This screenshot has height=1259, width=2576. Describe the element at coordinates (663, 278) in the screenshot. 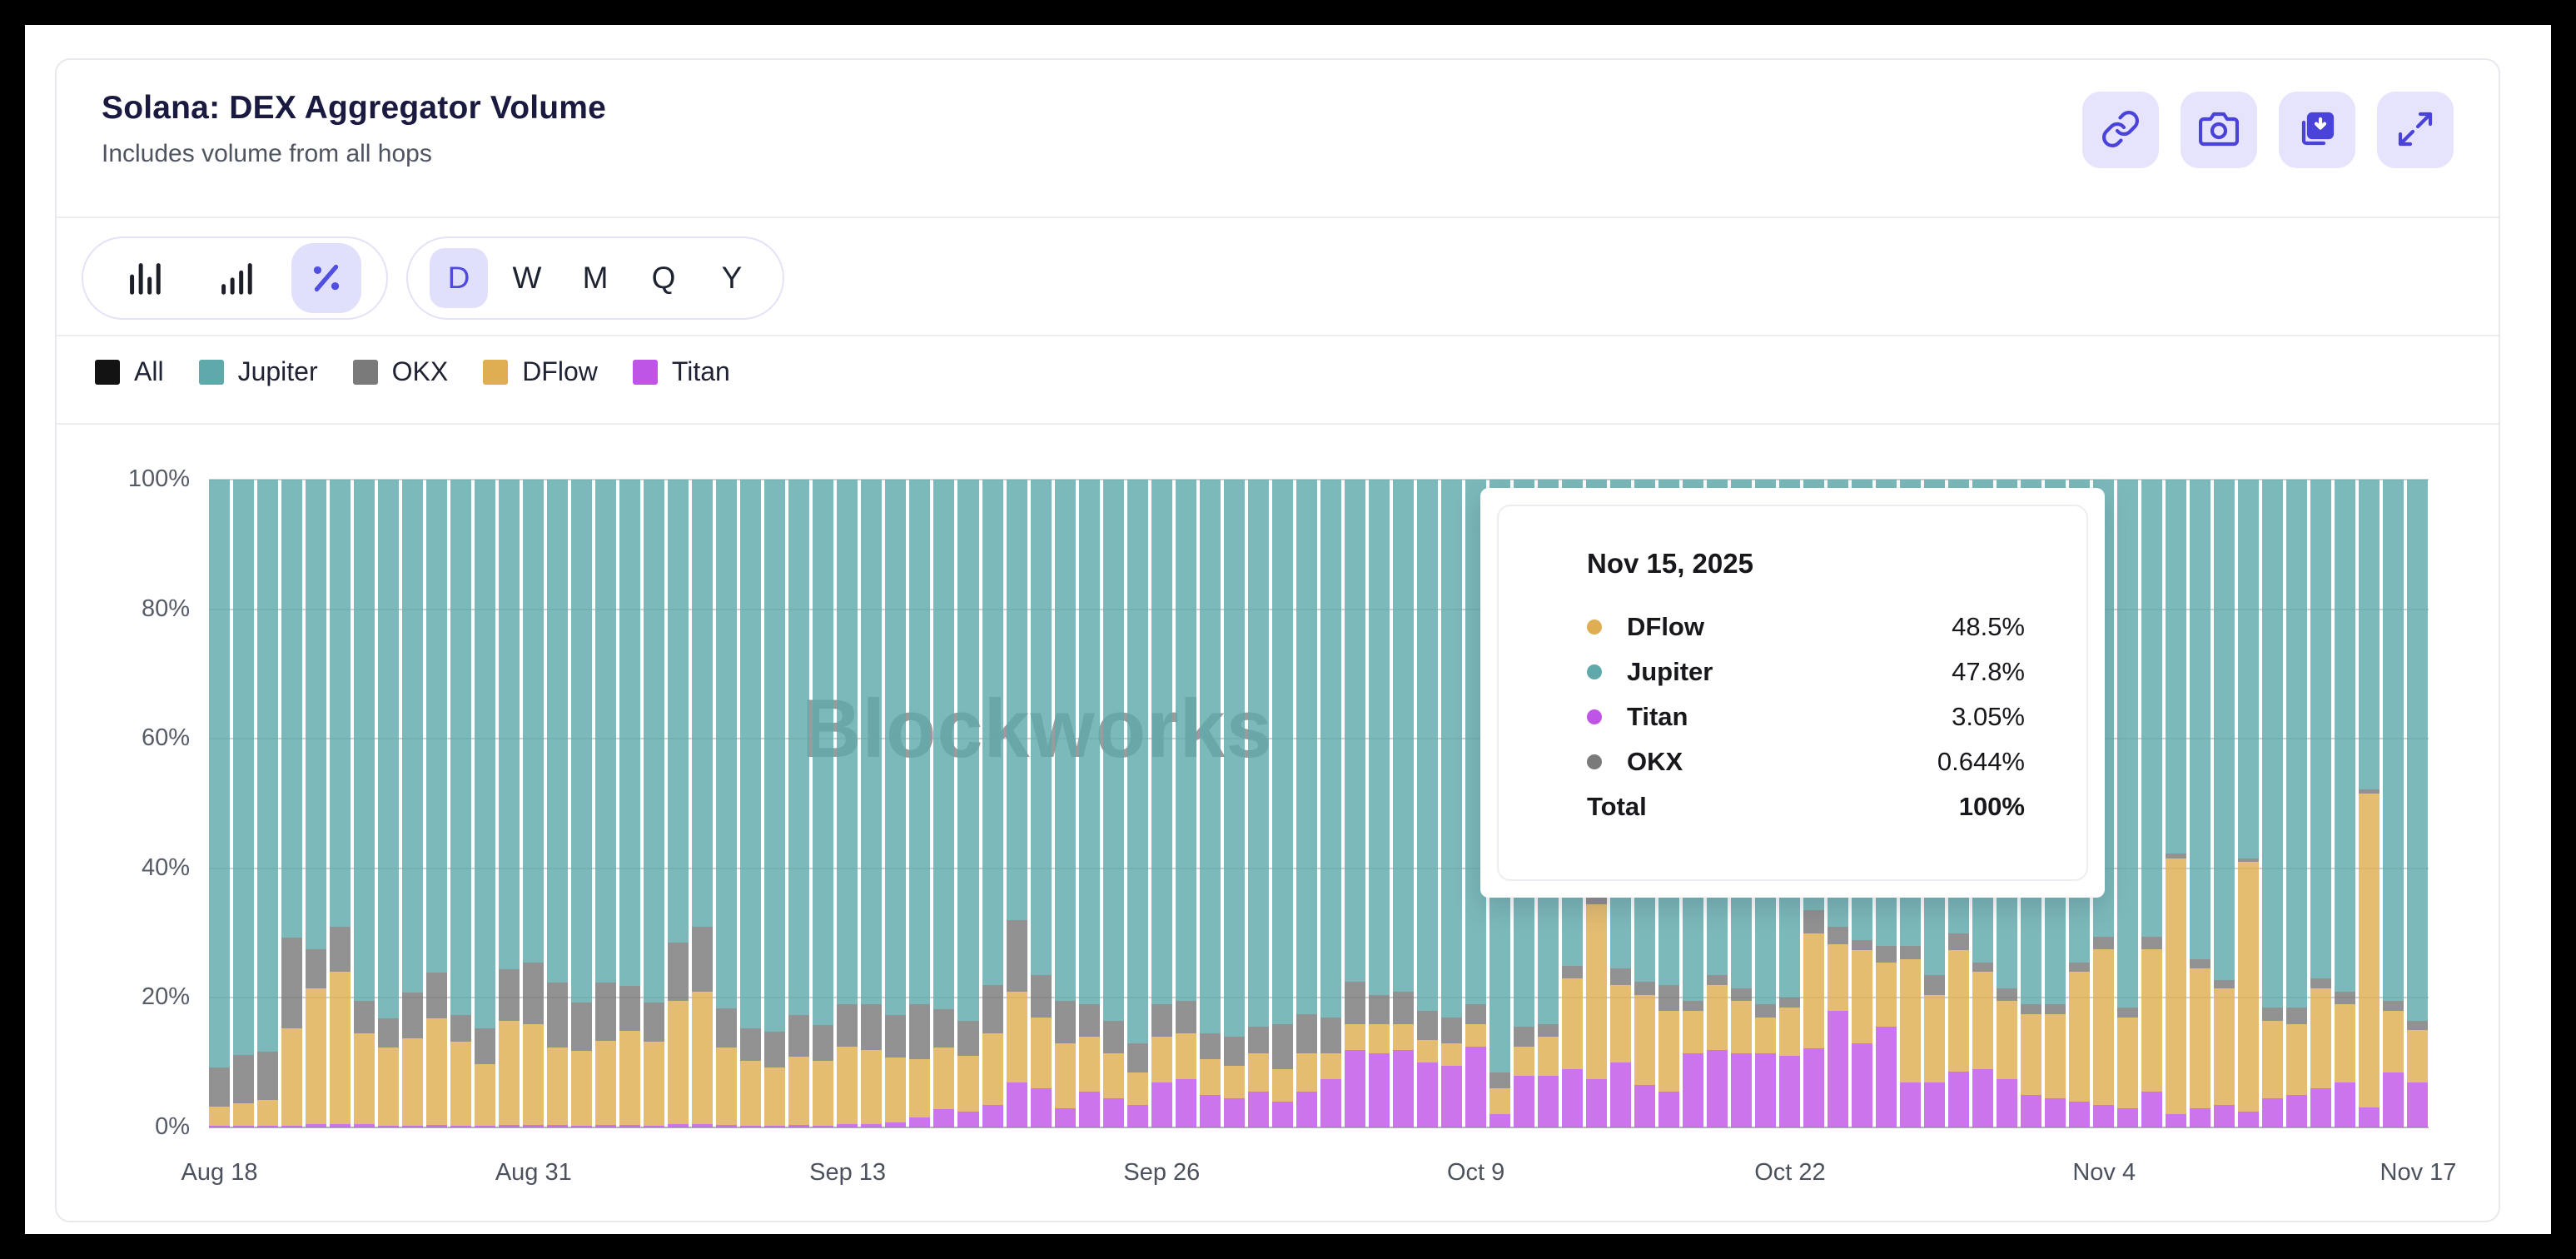

I see `range-button-q: Q` at that location.